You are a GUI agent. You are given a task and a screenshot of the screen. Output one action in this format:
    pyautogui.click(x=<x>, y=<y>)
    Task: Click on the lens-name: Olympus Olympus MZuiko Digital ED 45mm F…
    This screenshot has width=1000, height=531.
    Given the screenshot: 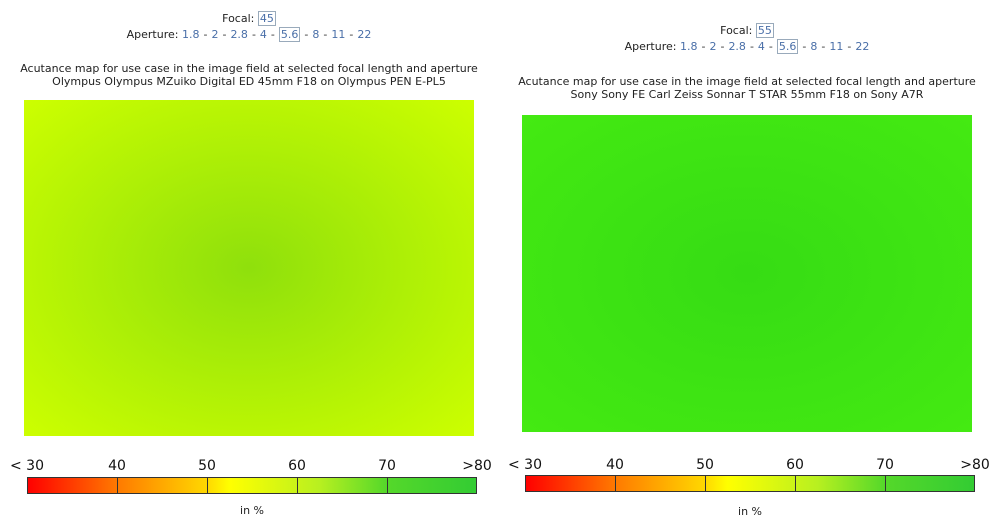 What is the action you would take?
    pyautogui.click(x=249, y=81)
    